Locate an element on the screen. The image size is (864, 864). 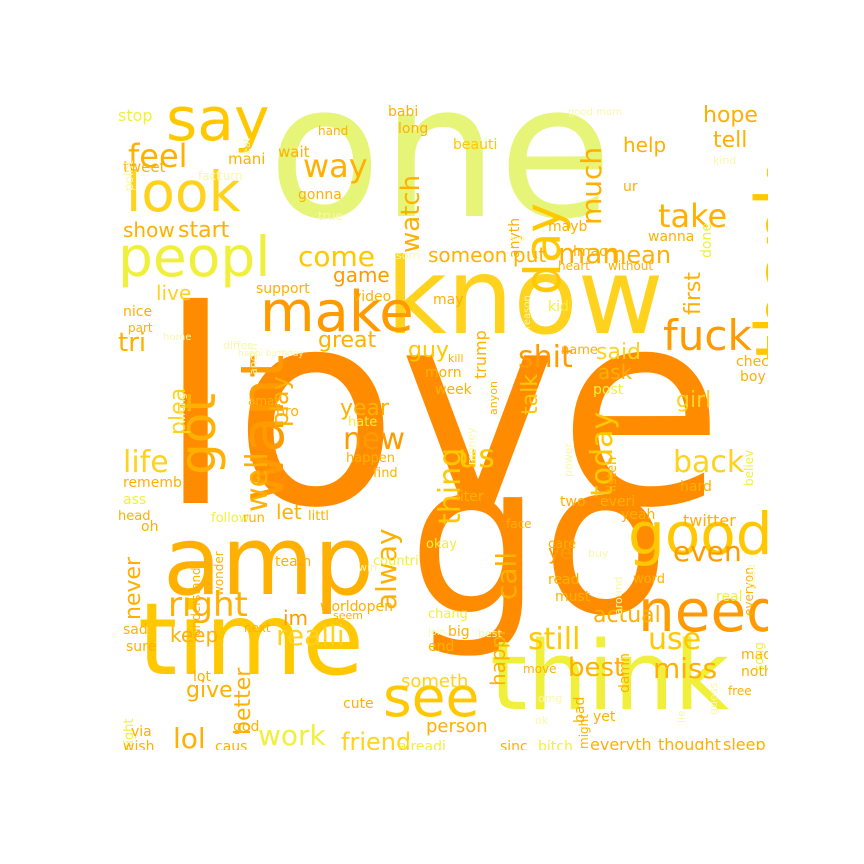
word-countri: countri is located at coordinates (396, 561).